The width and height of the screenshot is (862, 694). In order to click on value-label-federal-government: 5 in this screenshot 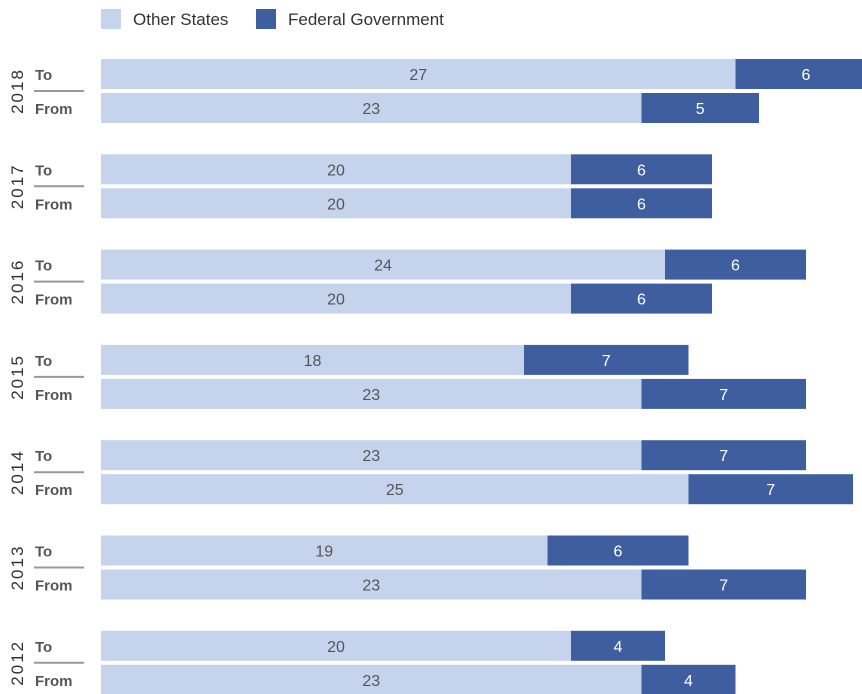, I will do `click(700, 109)`.